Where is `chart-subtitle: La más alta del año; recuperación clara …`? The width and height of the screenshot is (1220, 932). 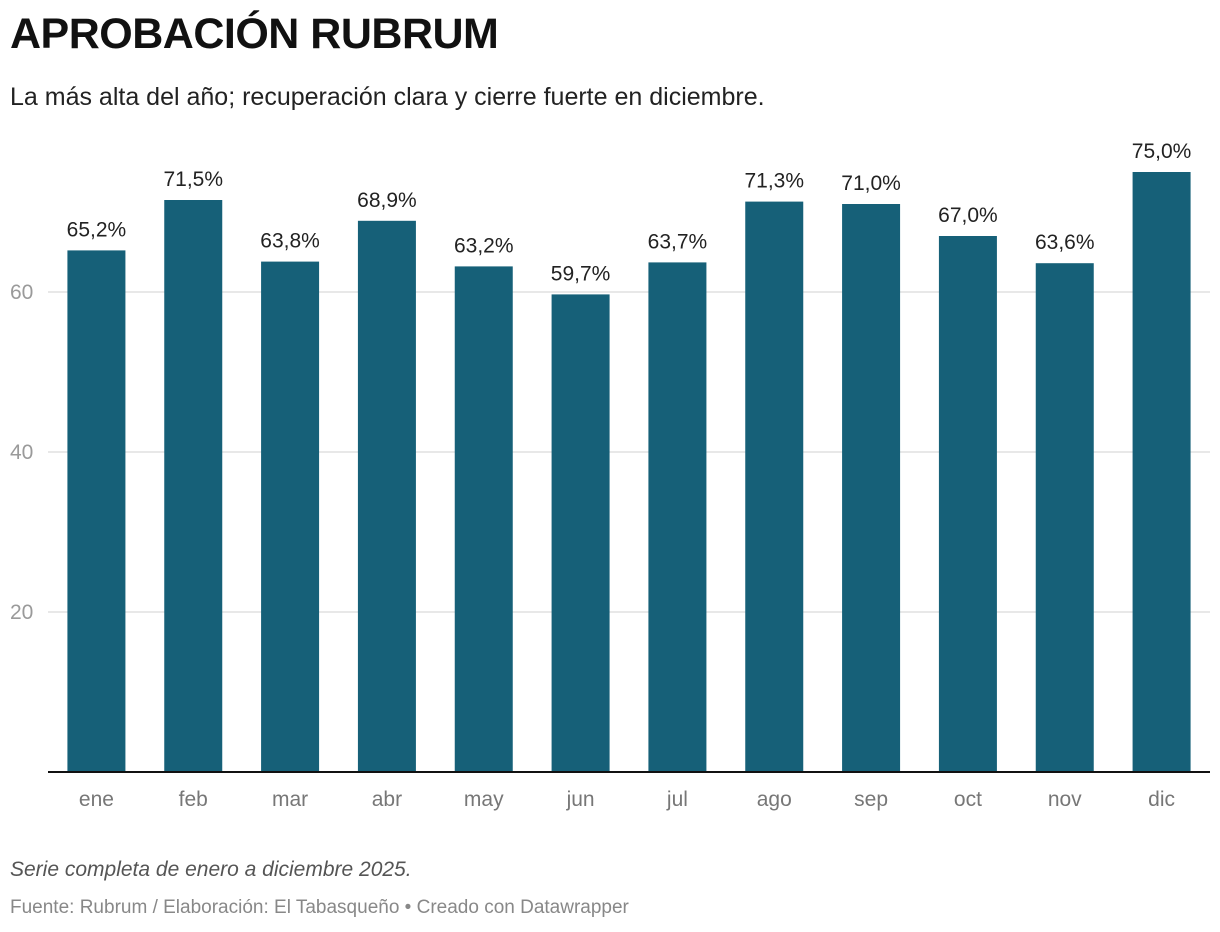
chart-subtitle: La más alta del año; recuperación clara … is located at coordinates (387, 97).